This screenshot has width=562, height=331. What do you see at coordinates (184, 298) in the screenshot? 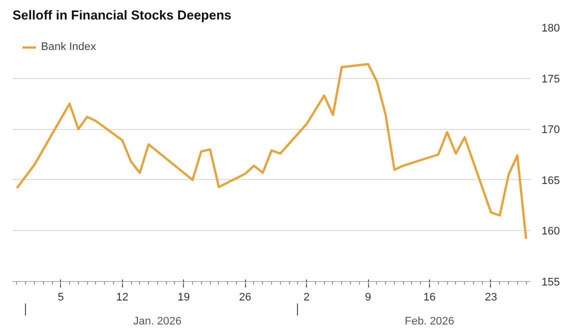
I see `x-tick-label: 19` at bounding box center [184, 298].